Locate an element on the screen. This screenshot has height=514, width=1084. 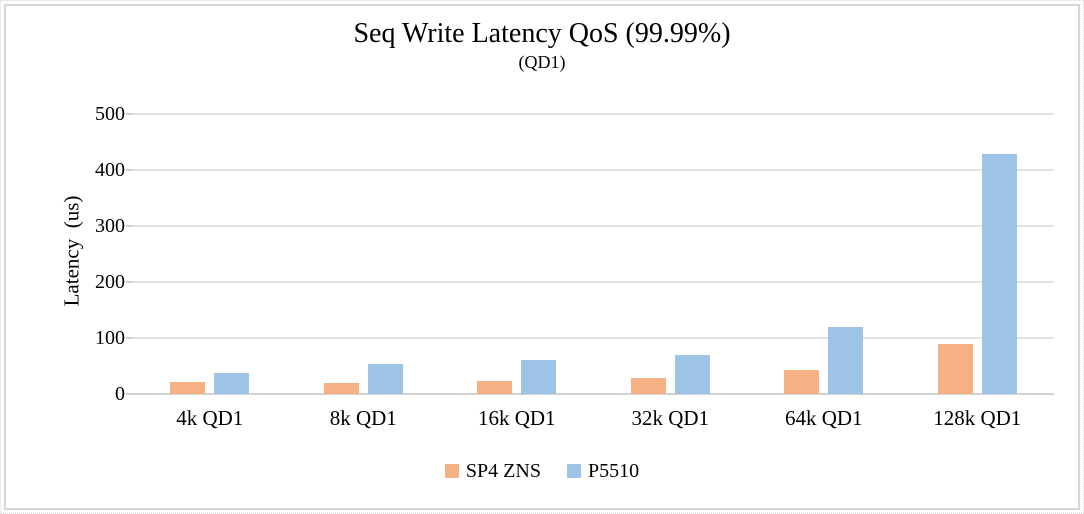
x-axis-label-32k-qd1: 32k QD1 is located at coordinates (670, 418).